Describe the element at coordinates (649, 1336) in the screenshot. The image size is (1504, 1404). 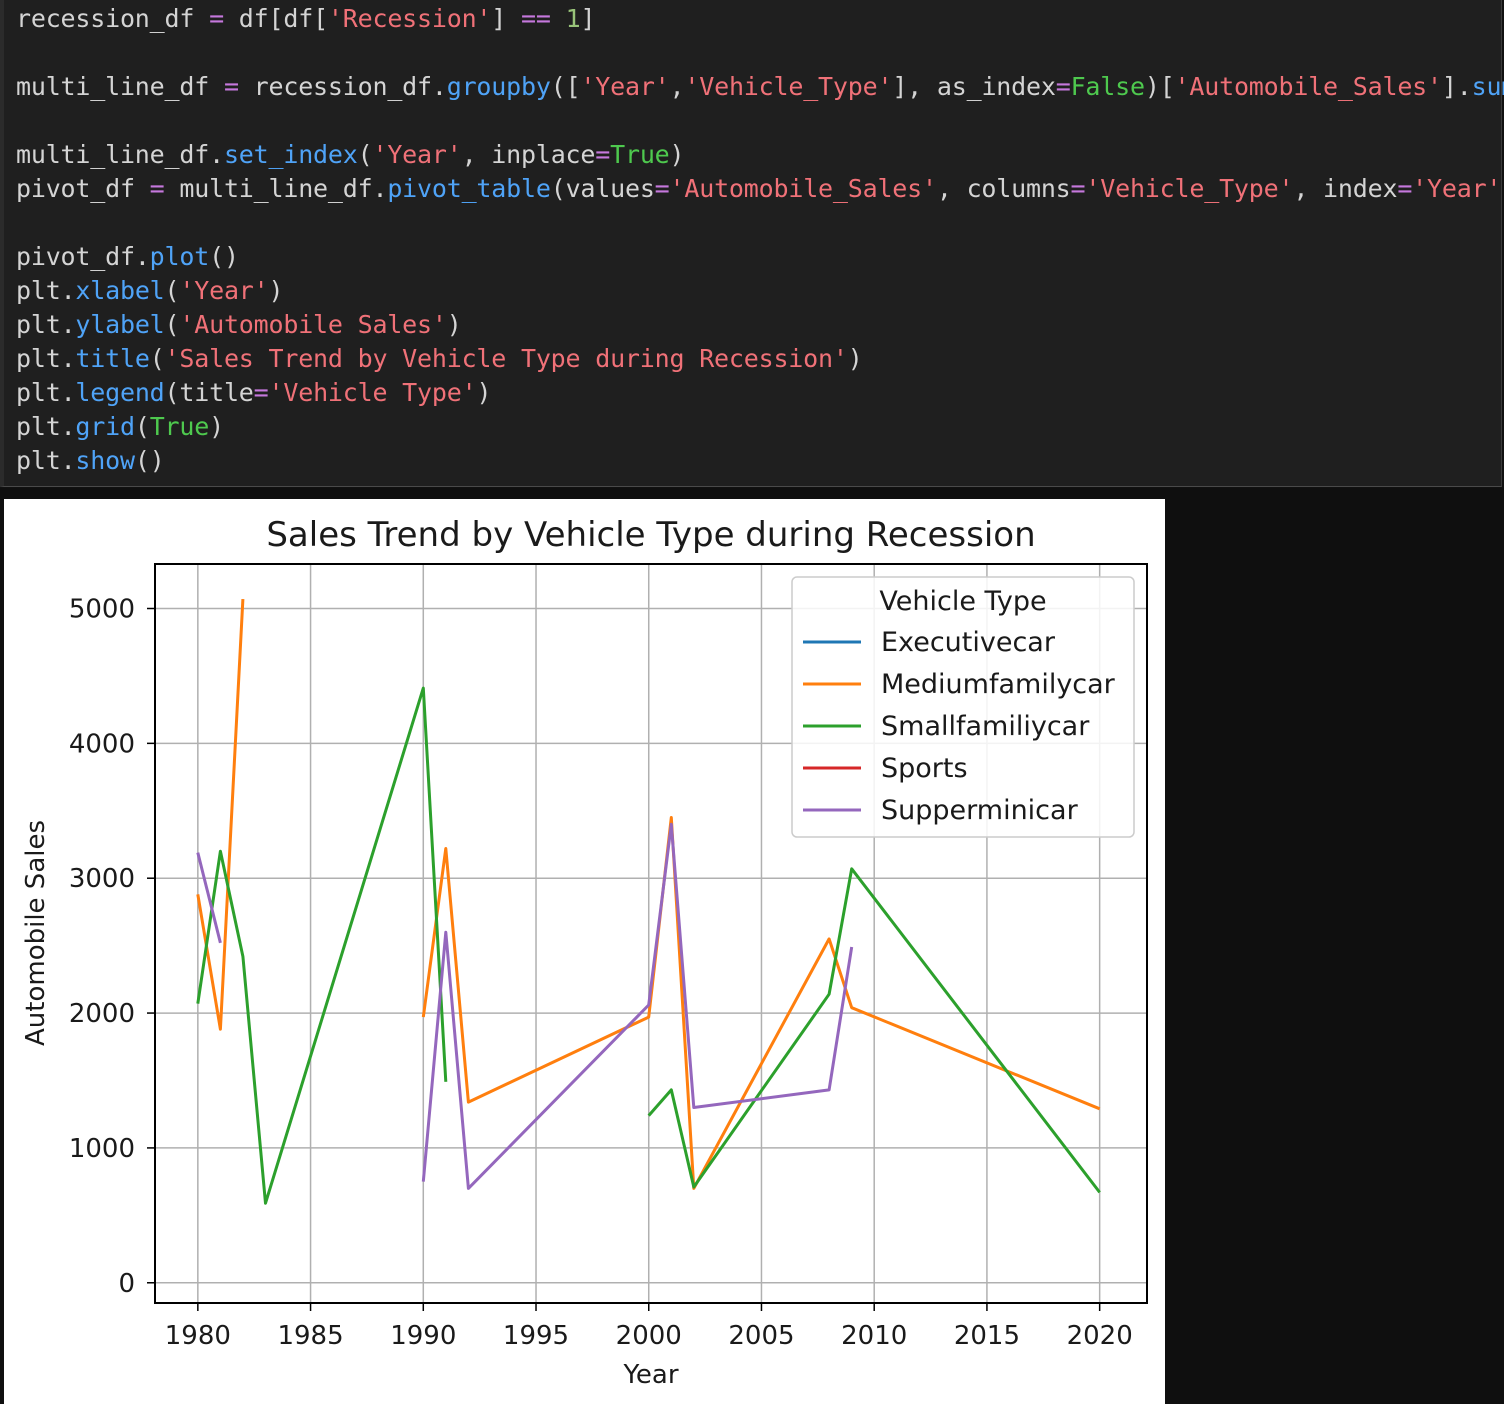
I see `x-tick-label: 2000` at that location.